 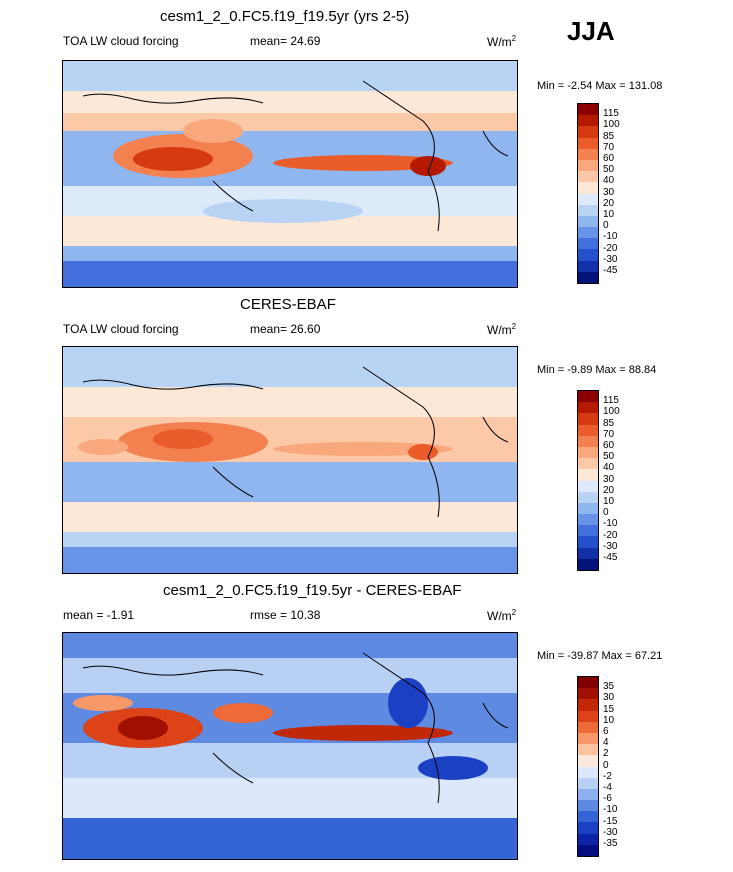 I want to click on colorbar-tick-label: -45, so click(x=610, y=270).